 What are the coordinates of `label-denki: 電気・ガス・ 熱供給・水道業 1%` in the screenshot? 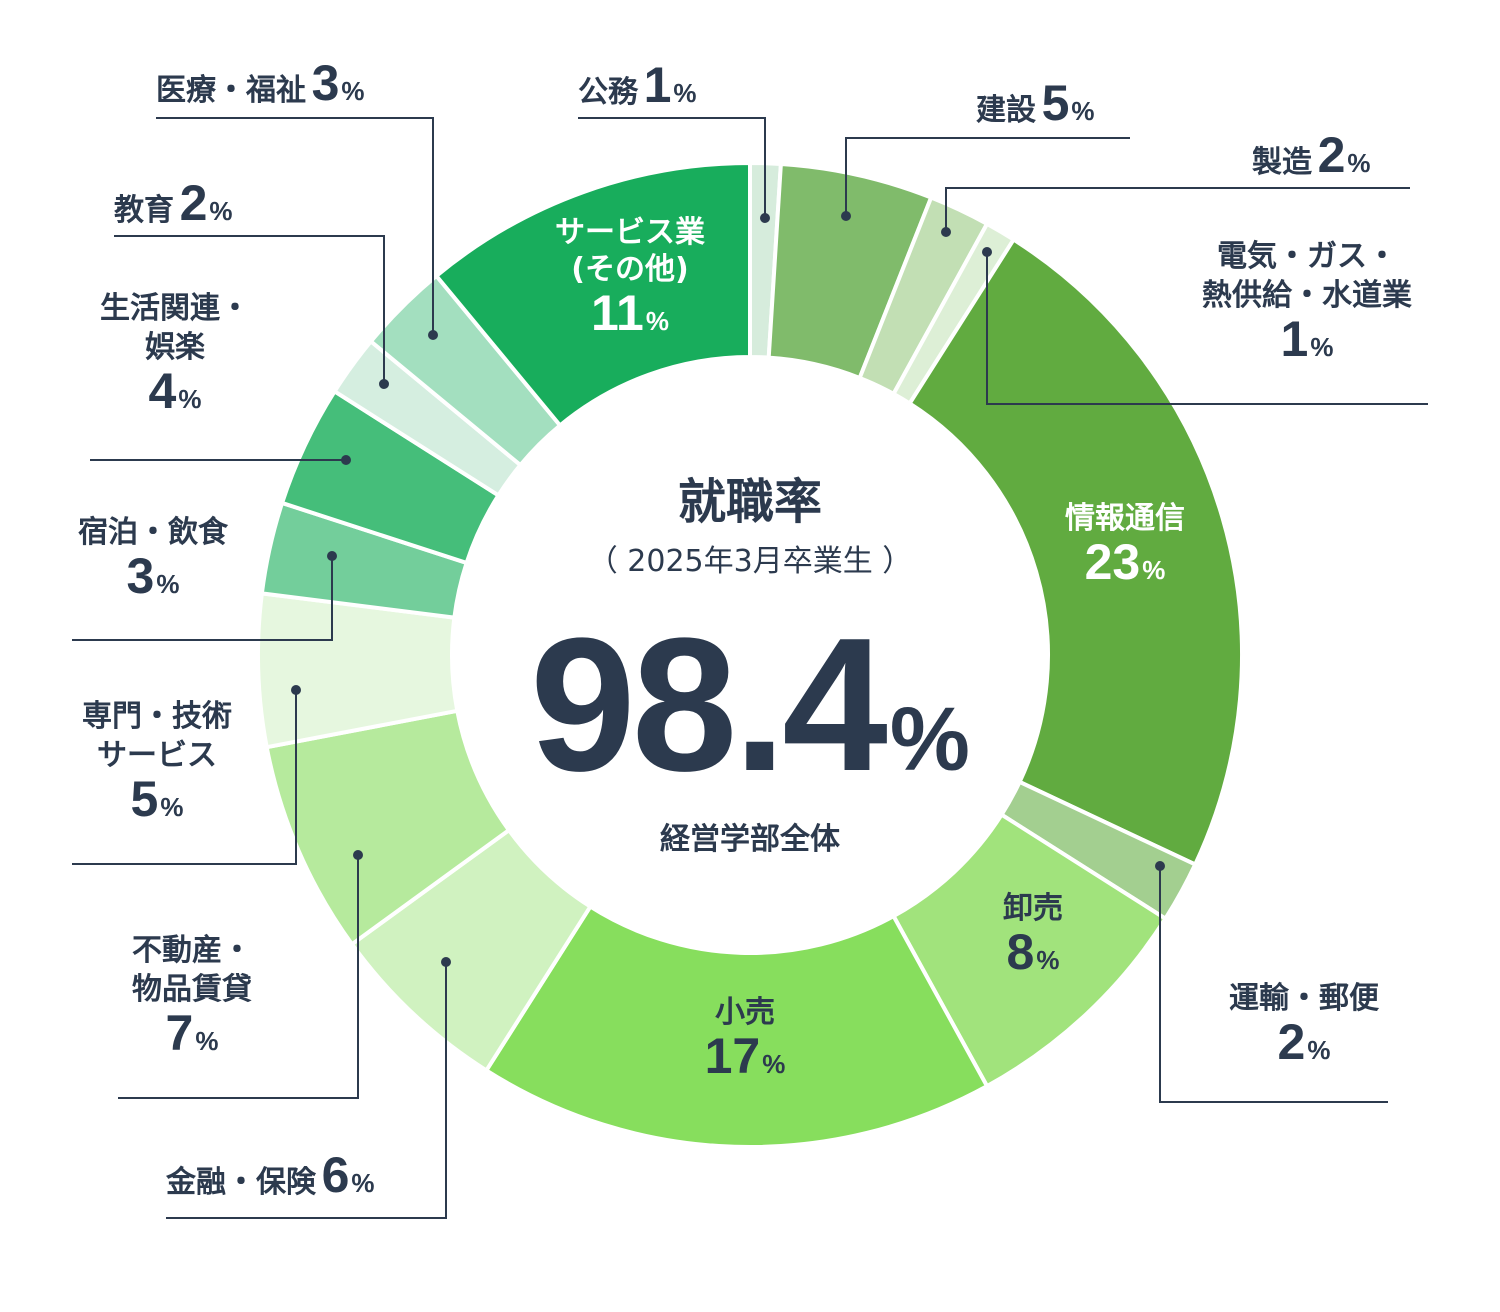 It's located at (1307, 303).